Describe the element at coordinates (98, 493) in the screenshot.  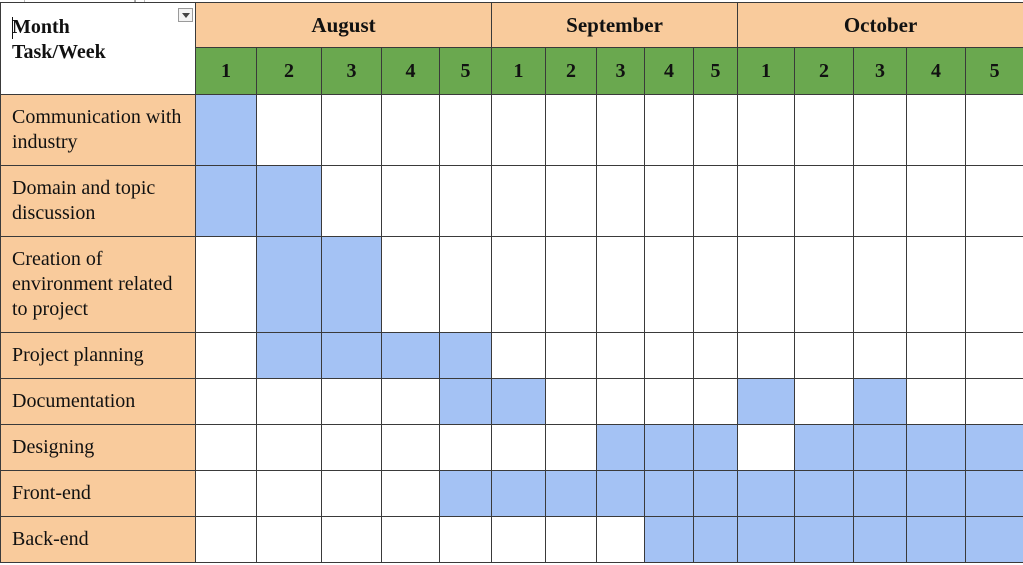
I see `task-label-cell: Front-end` at that location.